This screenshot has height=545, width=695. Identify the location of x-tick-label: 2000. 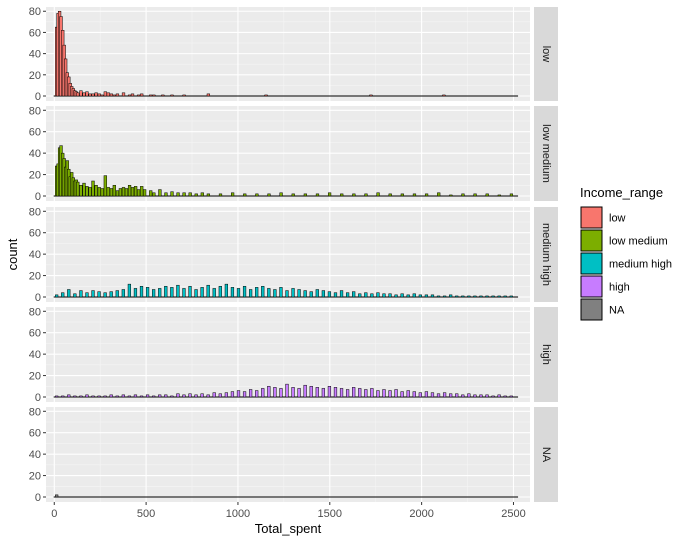
(421, 514).